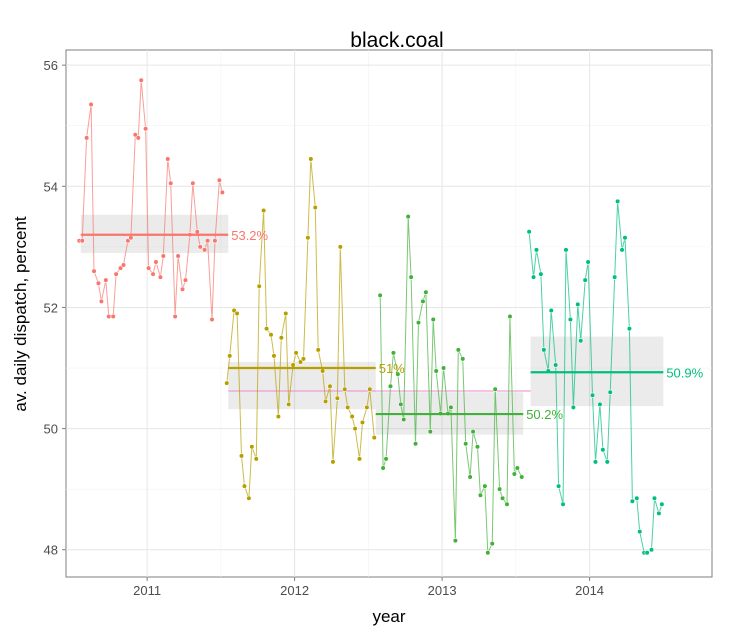  What do you see at coordinates (302, 385) in the screenshot?
I see `confidence-band` at bounding box center [302, 385].